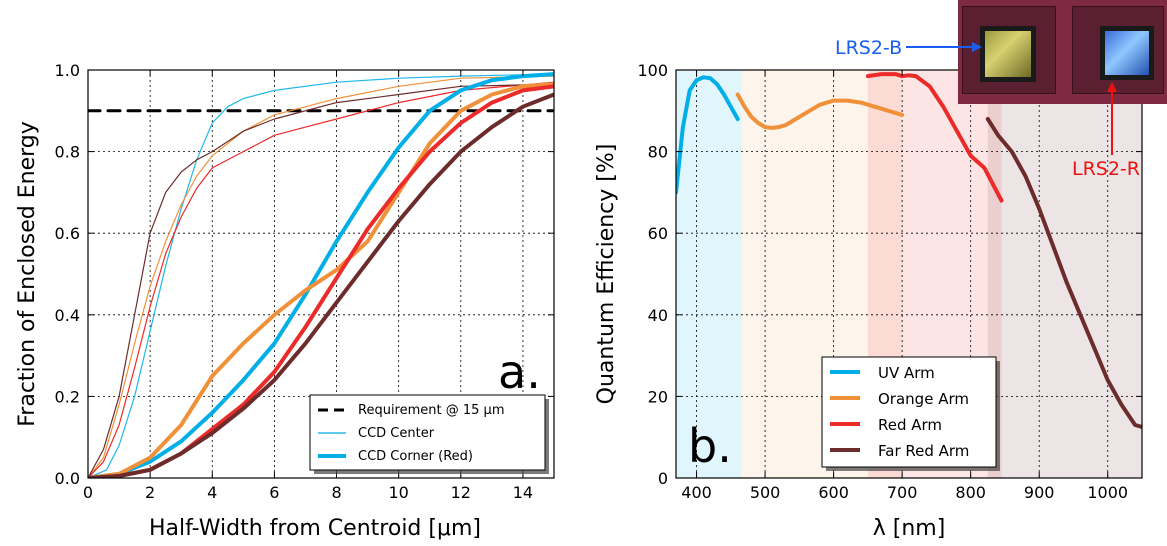 This screenshot has height=546, width=1167. What do you see at coordinates (212, 492) in the screenshot?
I see `x-tick-label: 4` at bounding box center [212, 492].